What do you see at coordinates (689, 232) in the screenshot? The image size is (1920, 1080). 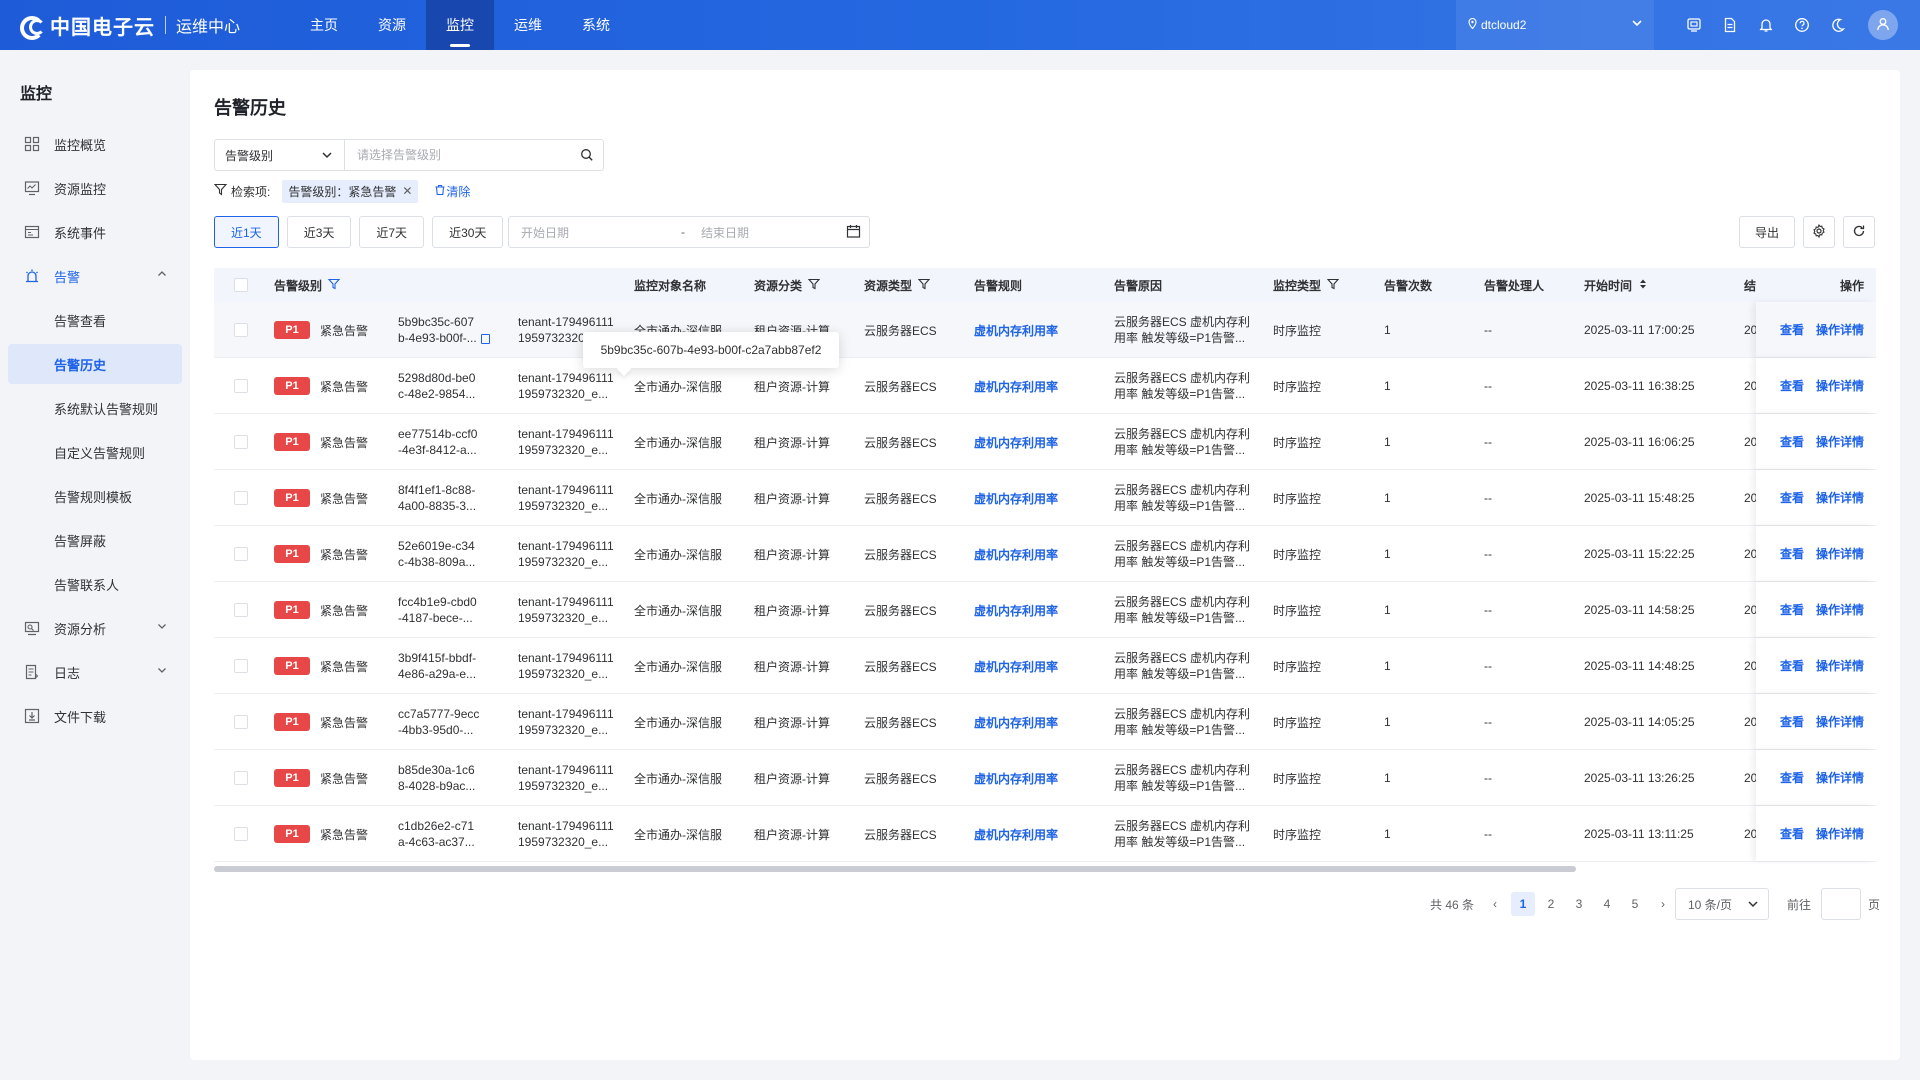 I see `date-range-picker: 开始日期 - 结束日期` at bounding box center [689, 232].